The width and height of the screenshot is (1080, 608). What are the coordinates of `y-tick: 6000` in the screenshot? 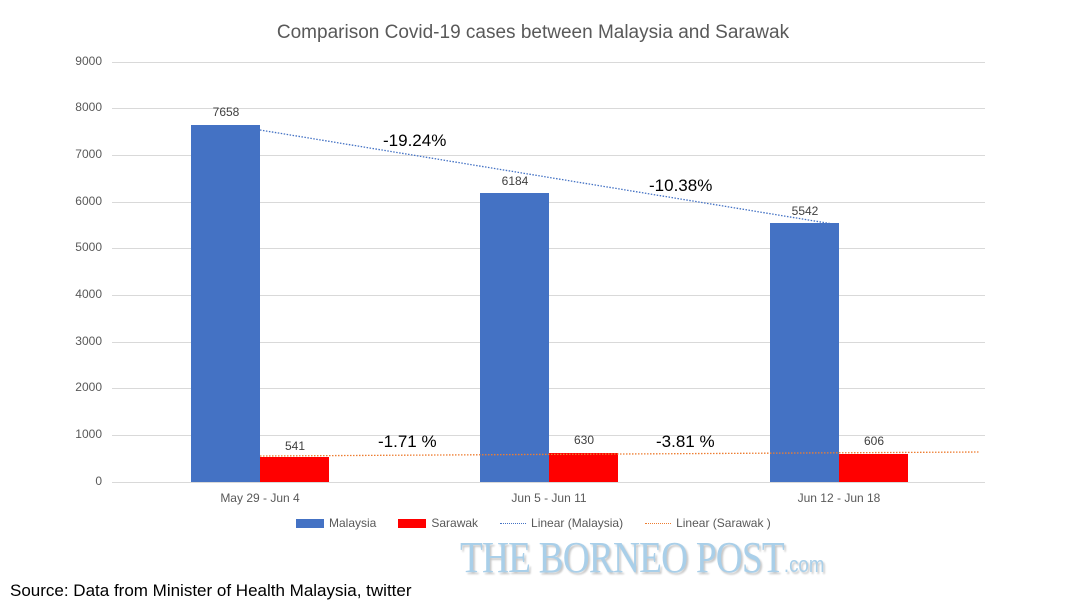 It's located at (88, 201).